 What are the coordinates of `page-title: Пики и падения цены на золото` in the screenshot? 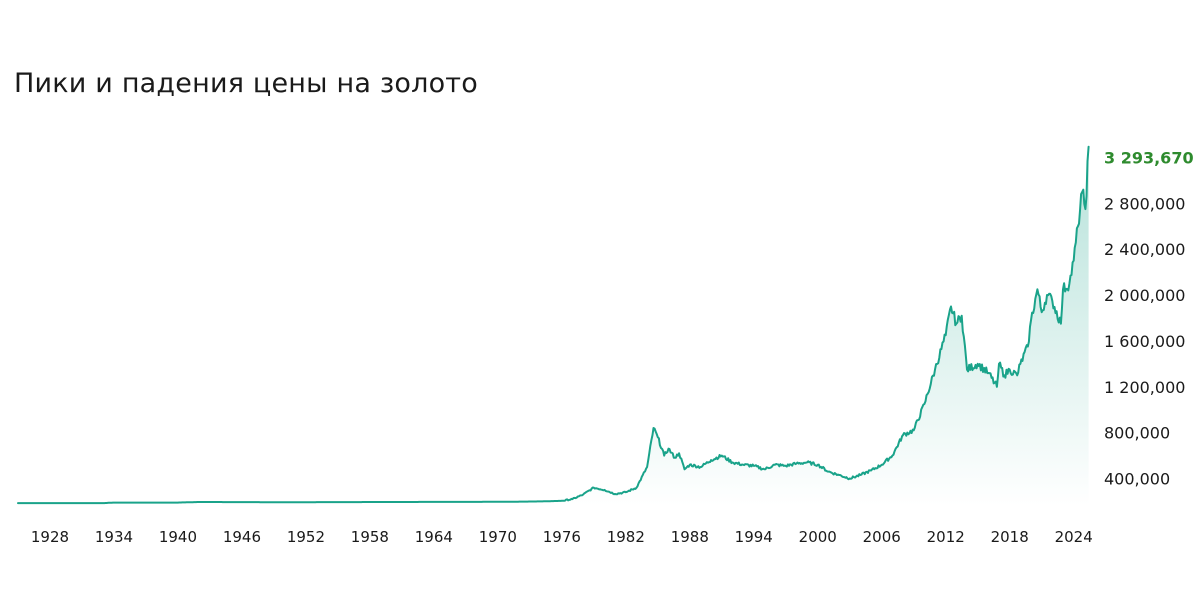 It's located at (246, 83).